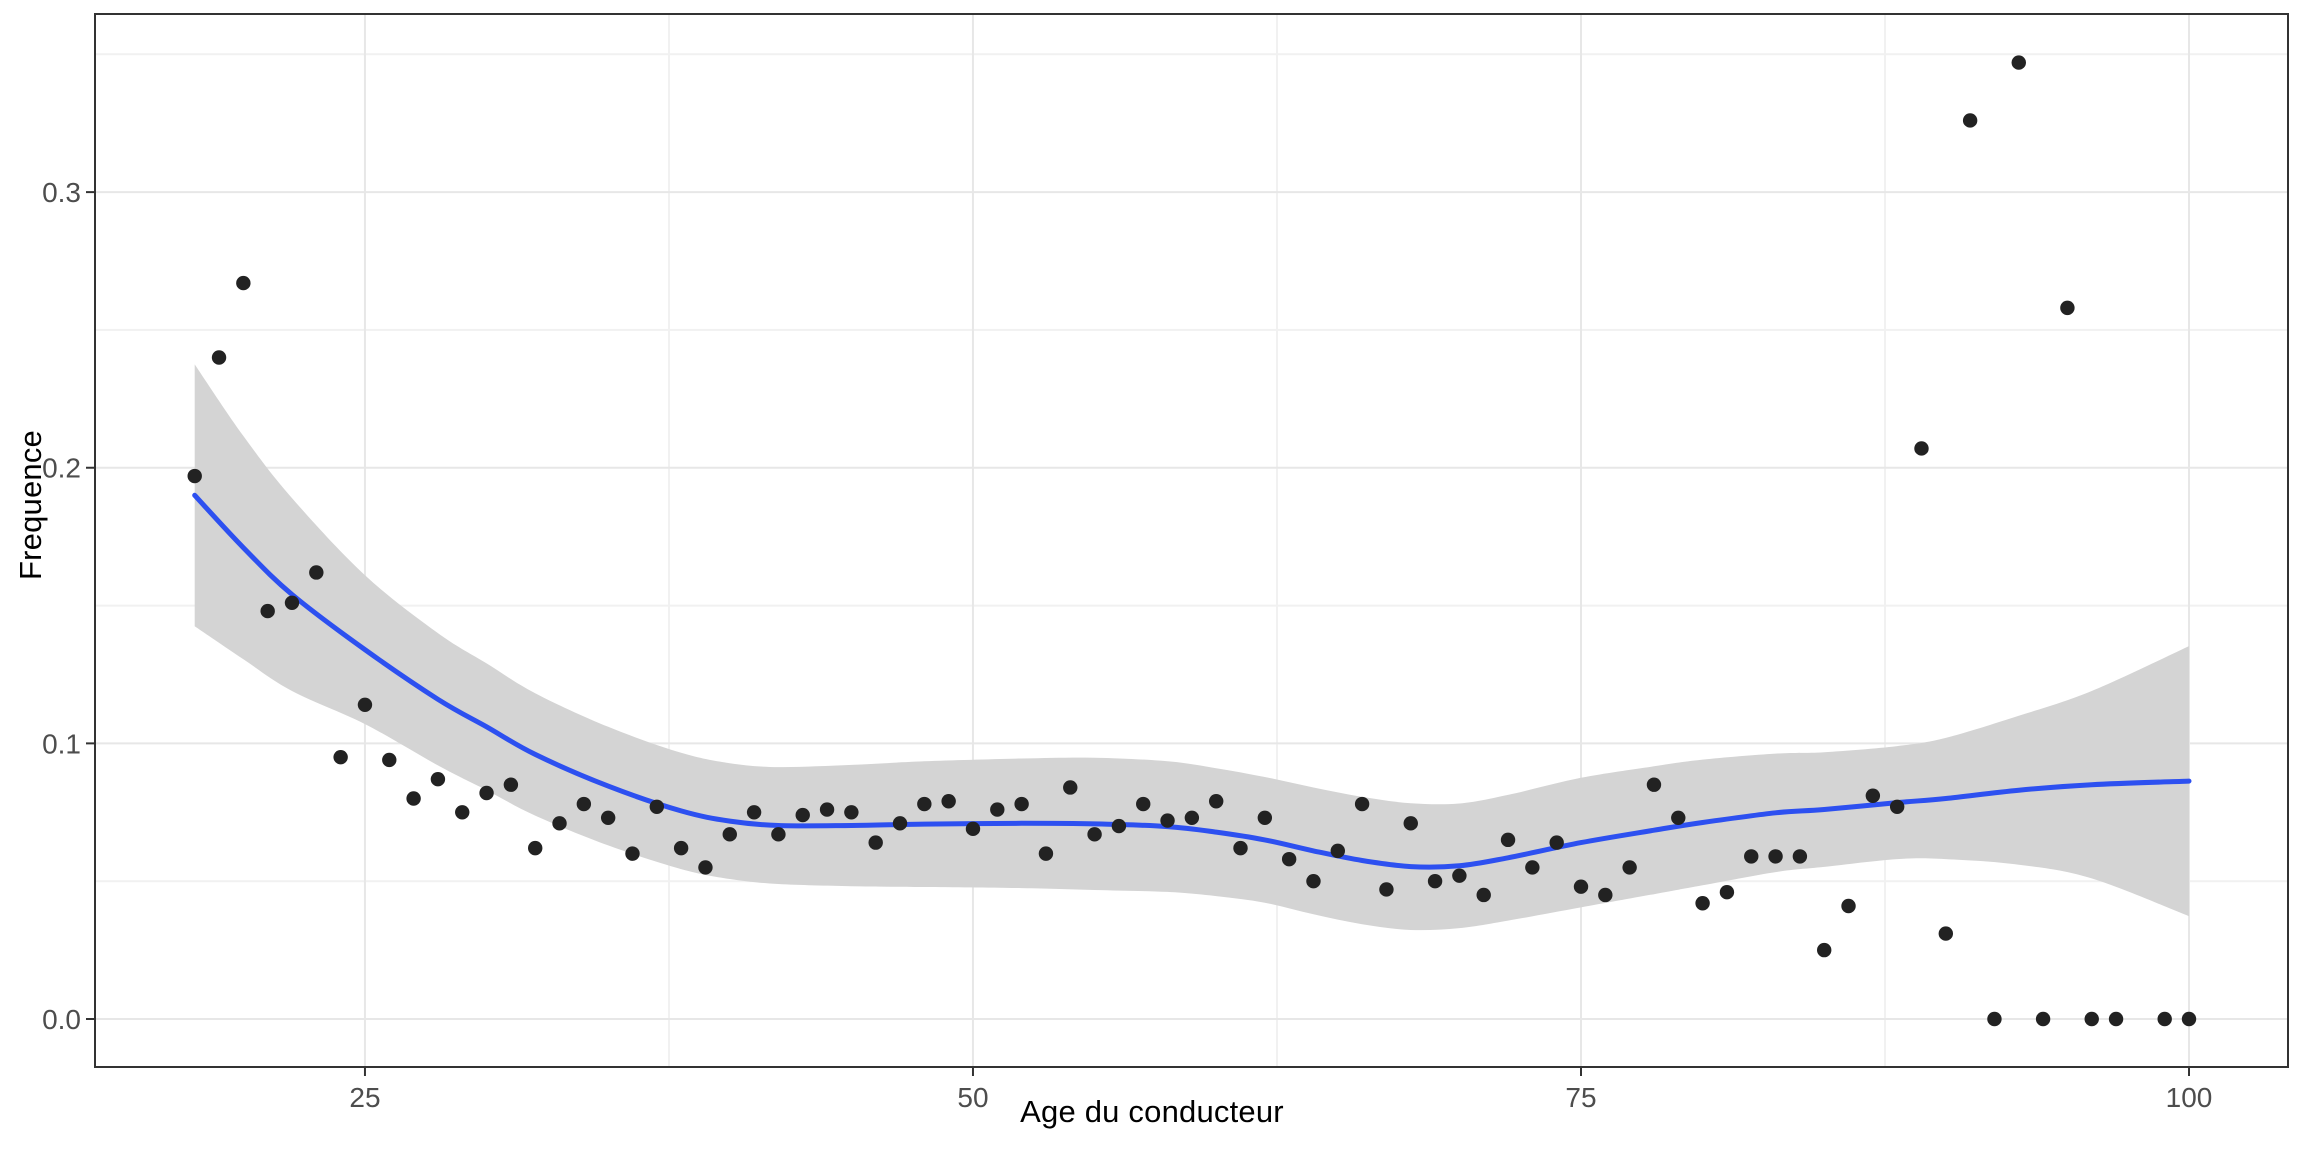  What do you see at coordinates (61, 743) in the screenshot?
I see `y-tick-label: 0.1` at bounding box center [61, 743].